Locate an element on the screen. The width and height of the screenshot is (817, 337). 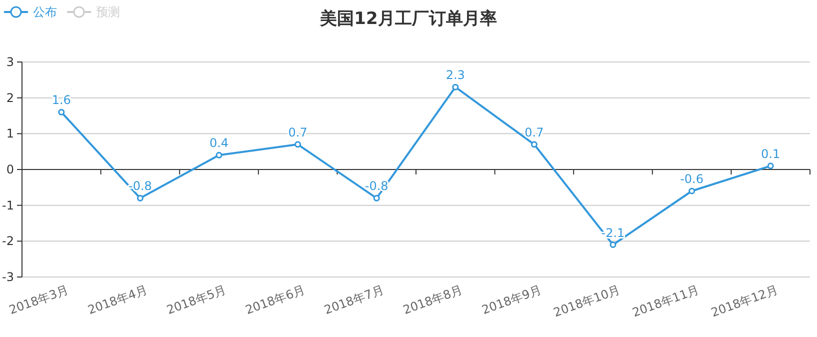
data-label: 2.3 is located at coordinates (455, 75).